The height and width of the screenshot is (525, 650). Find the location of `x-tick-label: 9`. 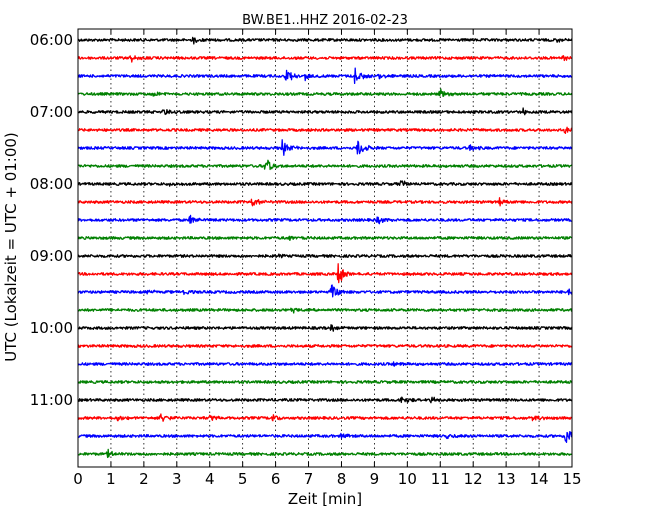

x-tick-label: 9 is located at coordinates (375, 479).